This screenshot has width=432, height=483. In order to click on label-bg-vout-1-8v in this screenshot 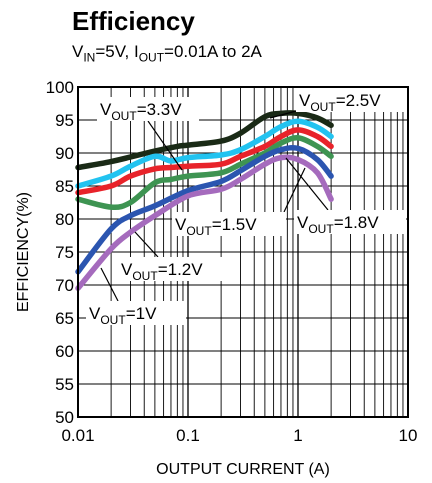, I will do `click(350, 222)`.